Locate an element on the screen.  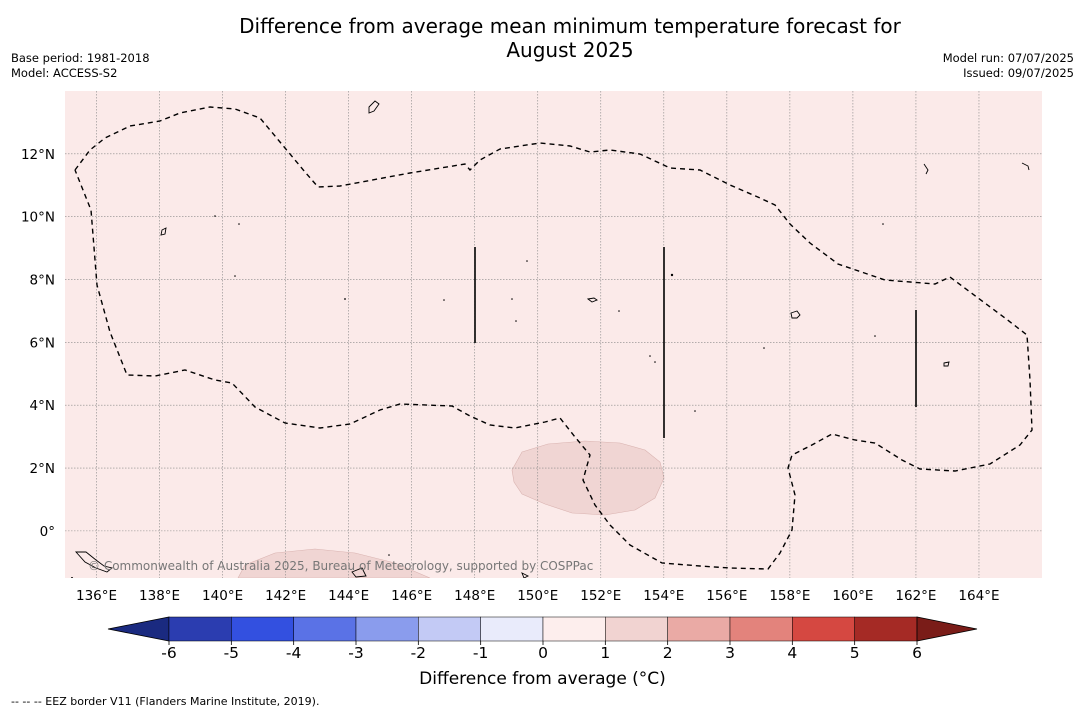
lon-label: 150°E is located at coordinates (537, 596).